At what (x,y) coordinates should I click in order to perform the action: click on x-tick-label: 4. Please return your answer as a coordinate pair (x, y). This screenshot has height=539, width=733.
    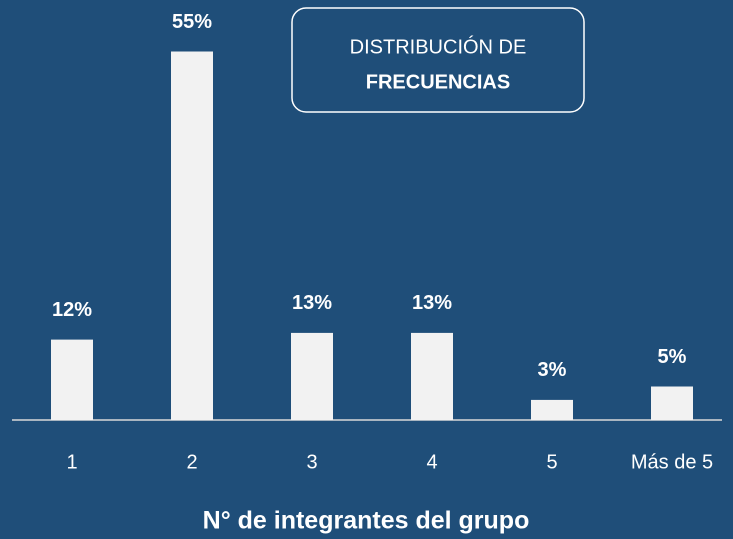
    Looking at the image, I should click on (431, 462).